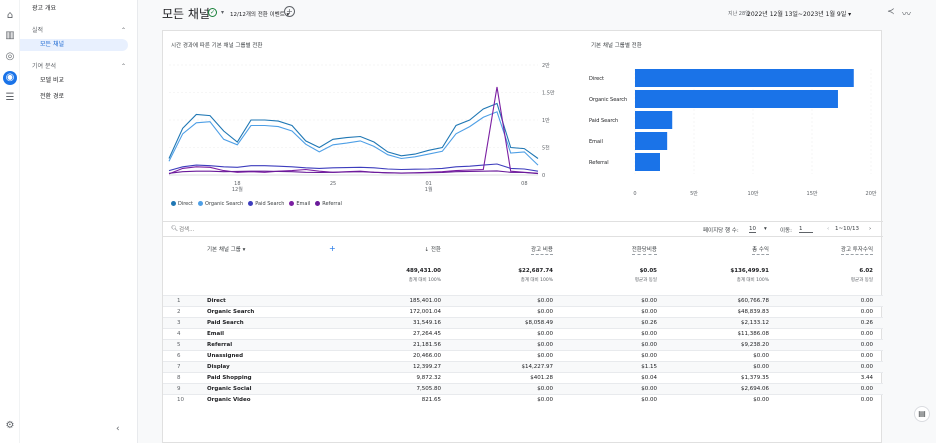  I want to click on goto-page-input: 1, so click(806, 229).